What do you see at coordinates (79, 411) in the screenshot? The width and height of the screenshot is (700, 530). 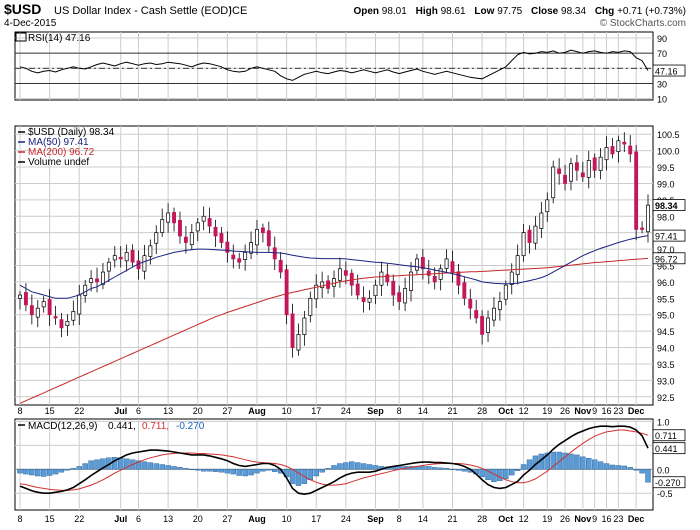 I see `xaxis-top-tick-2: 22` at bounding box center [79, 411].